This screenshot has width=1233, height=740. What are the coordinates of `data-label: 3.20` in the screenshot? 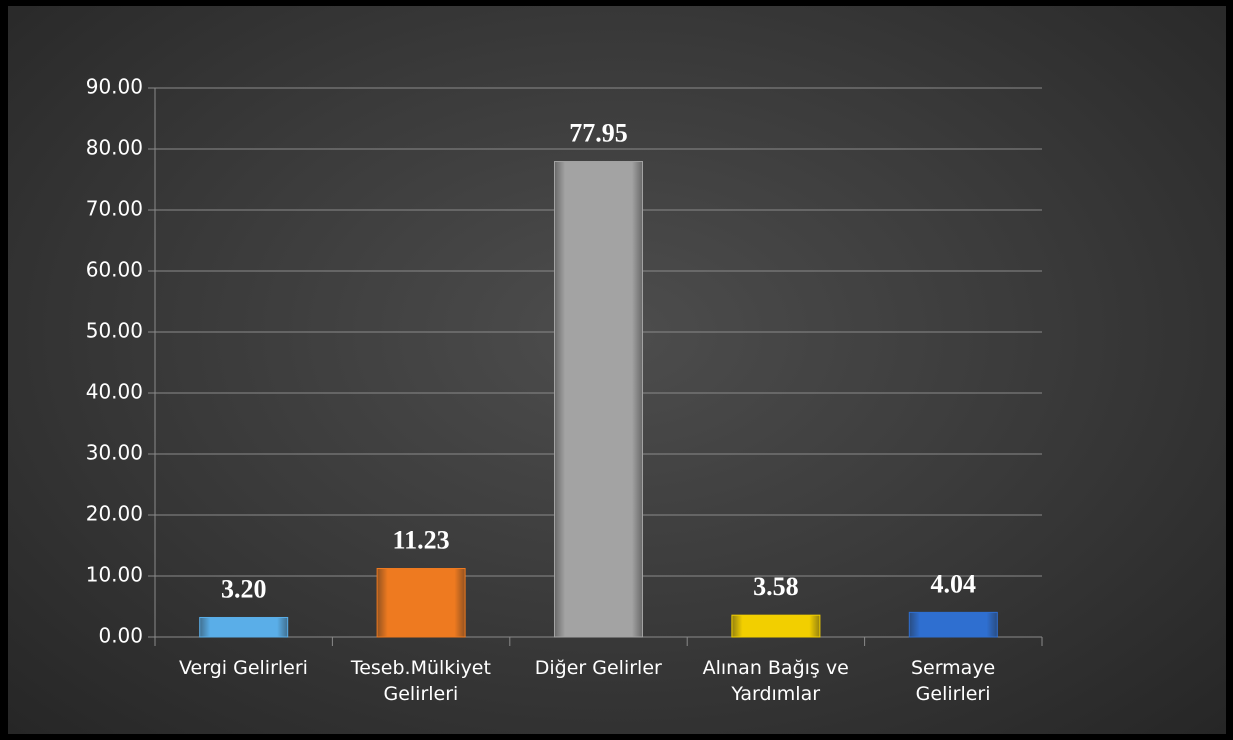 It's located at (244, 588).